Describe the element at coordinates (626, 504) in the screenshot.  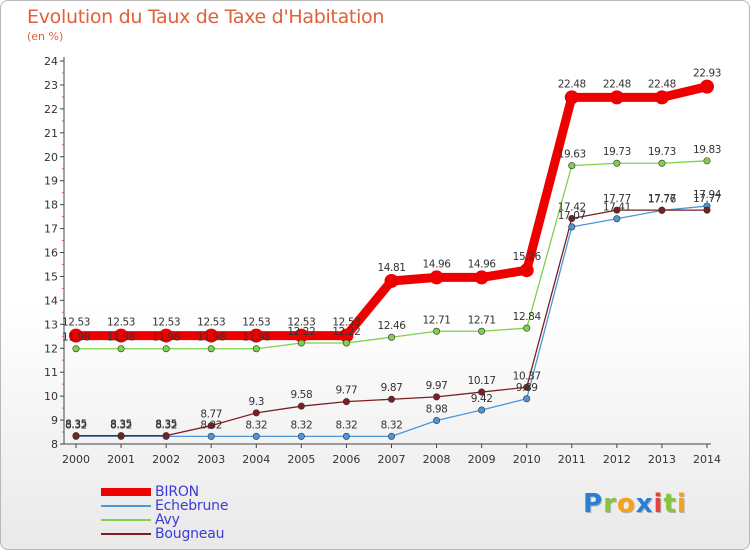
I see `logo-letter: o` at that location.